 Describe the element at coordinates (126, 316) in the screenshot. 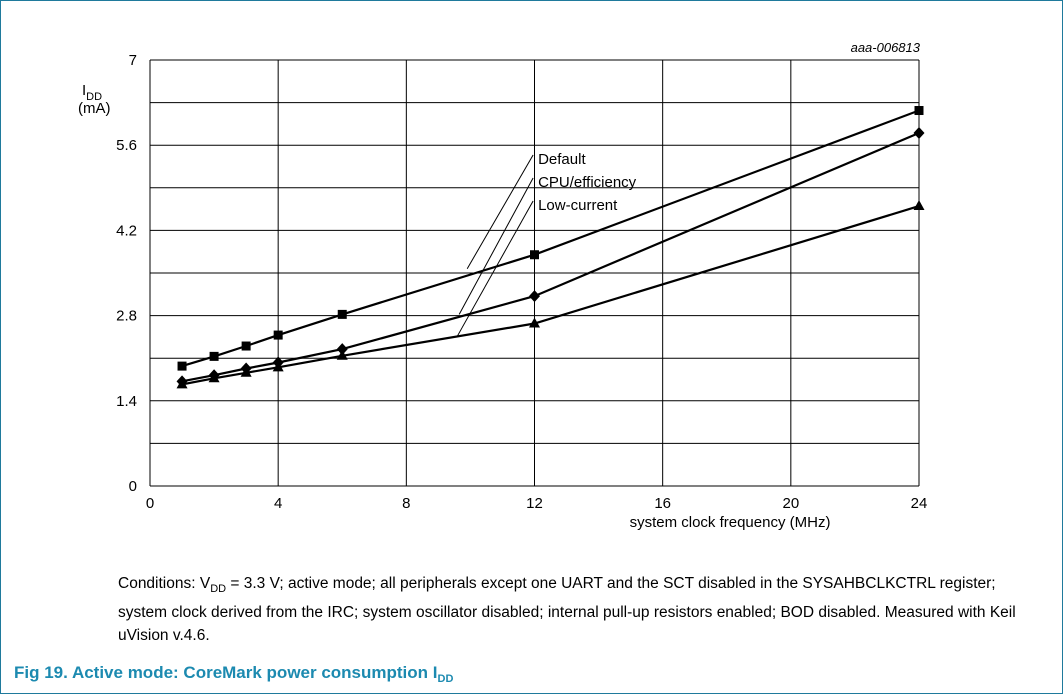

I see `y-tick-label: 2.8` at that location.